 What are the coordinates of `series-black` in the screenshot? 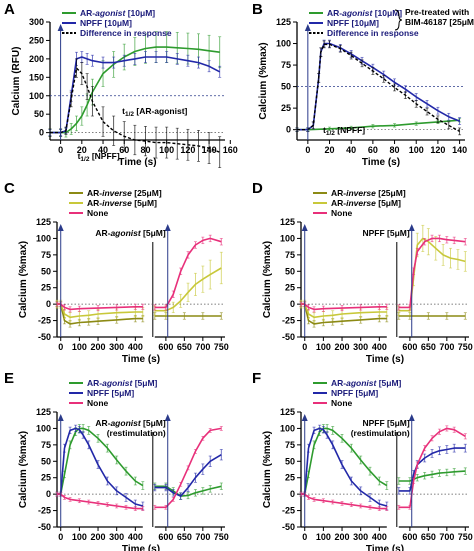 It's located at (135, 113).